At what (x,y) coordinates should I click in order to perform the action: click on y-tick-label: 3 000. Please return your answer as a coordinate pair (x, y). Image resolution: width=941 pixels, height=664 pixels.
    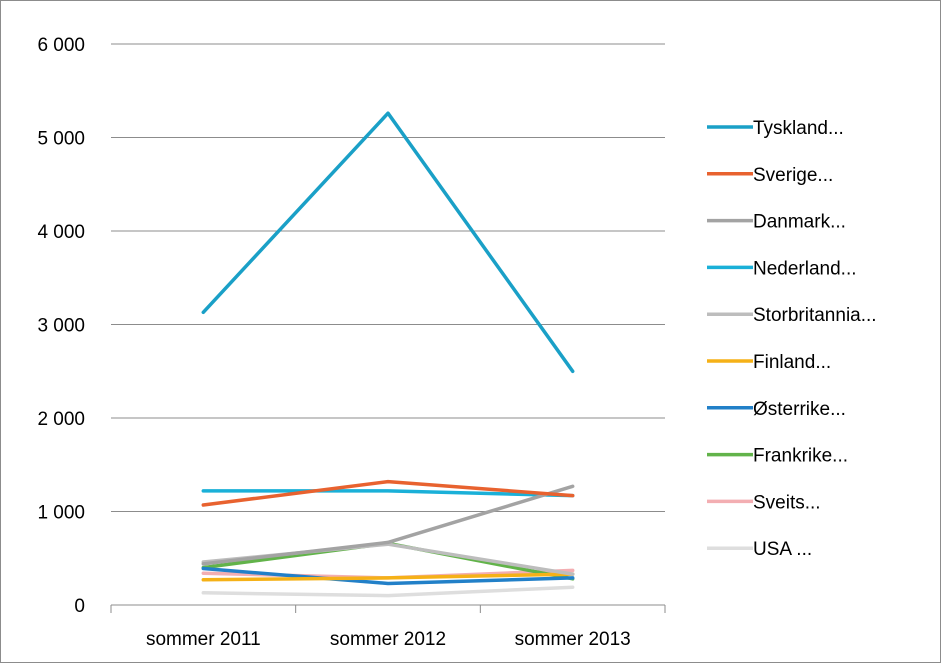
    Looking at the image, I should click on (61, 326).